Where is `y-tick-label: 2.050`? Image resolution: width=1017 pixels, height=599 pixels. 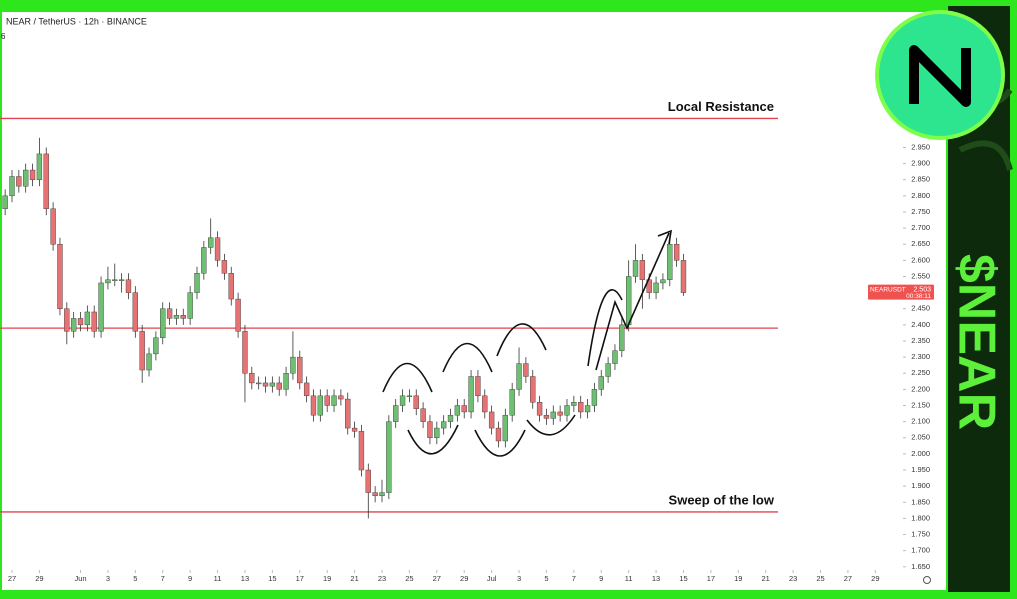
y-tick-label: 2.050 is located at coordinates (920, 437).